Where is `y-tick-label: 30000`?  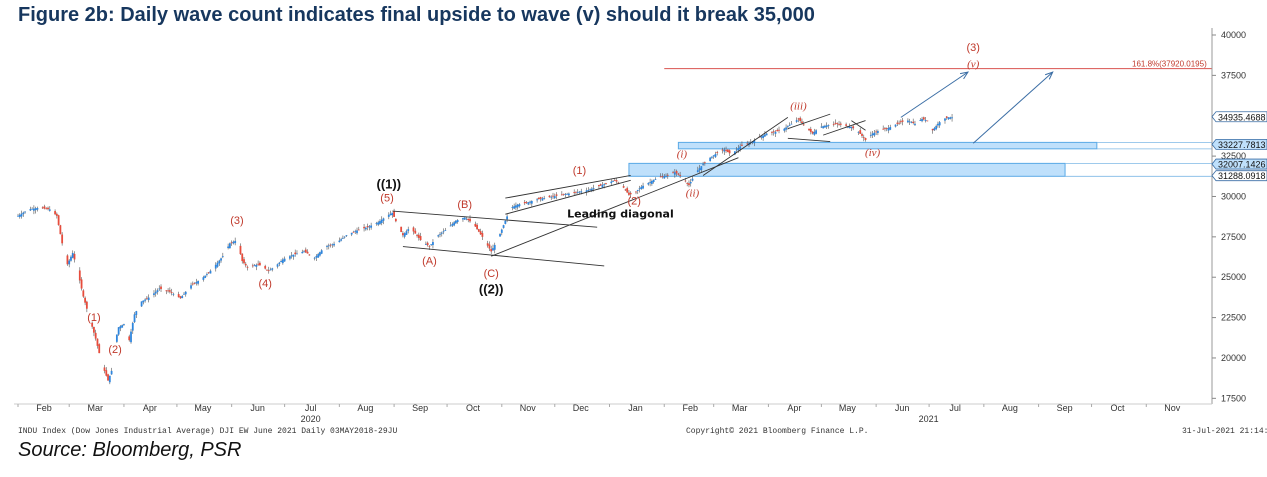 y-tick-label: 30000 is located at coordinates (1233, 196).